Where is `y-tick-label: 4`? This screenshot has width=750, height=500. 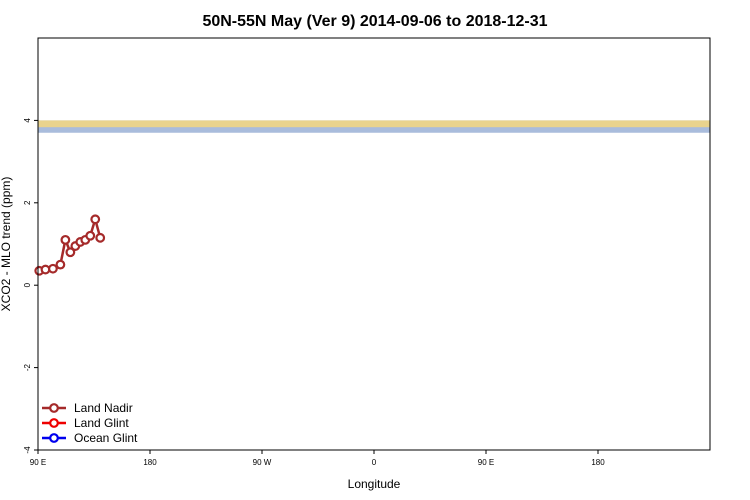
y-tick-label: 4 is located at coordinates (27, 120).